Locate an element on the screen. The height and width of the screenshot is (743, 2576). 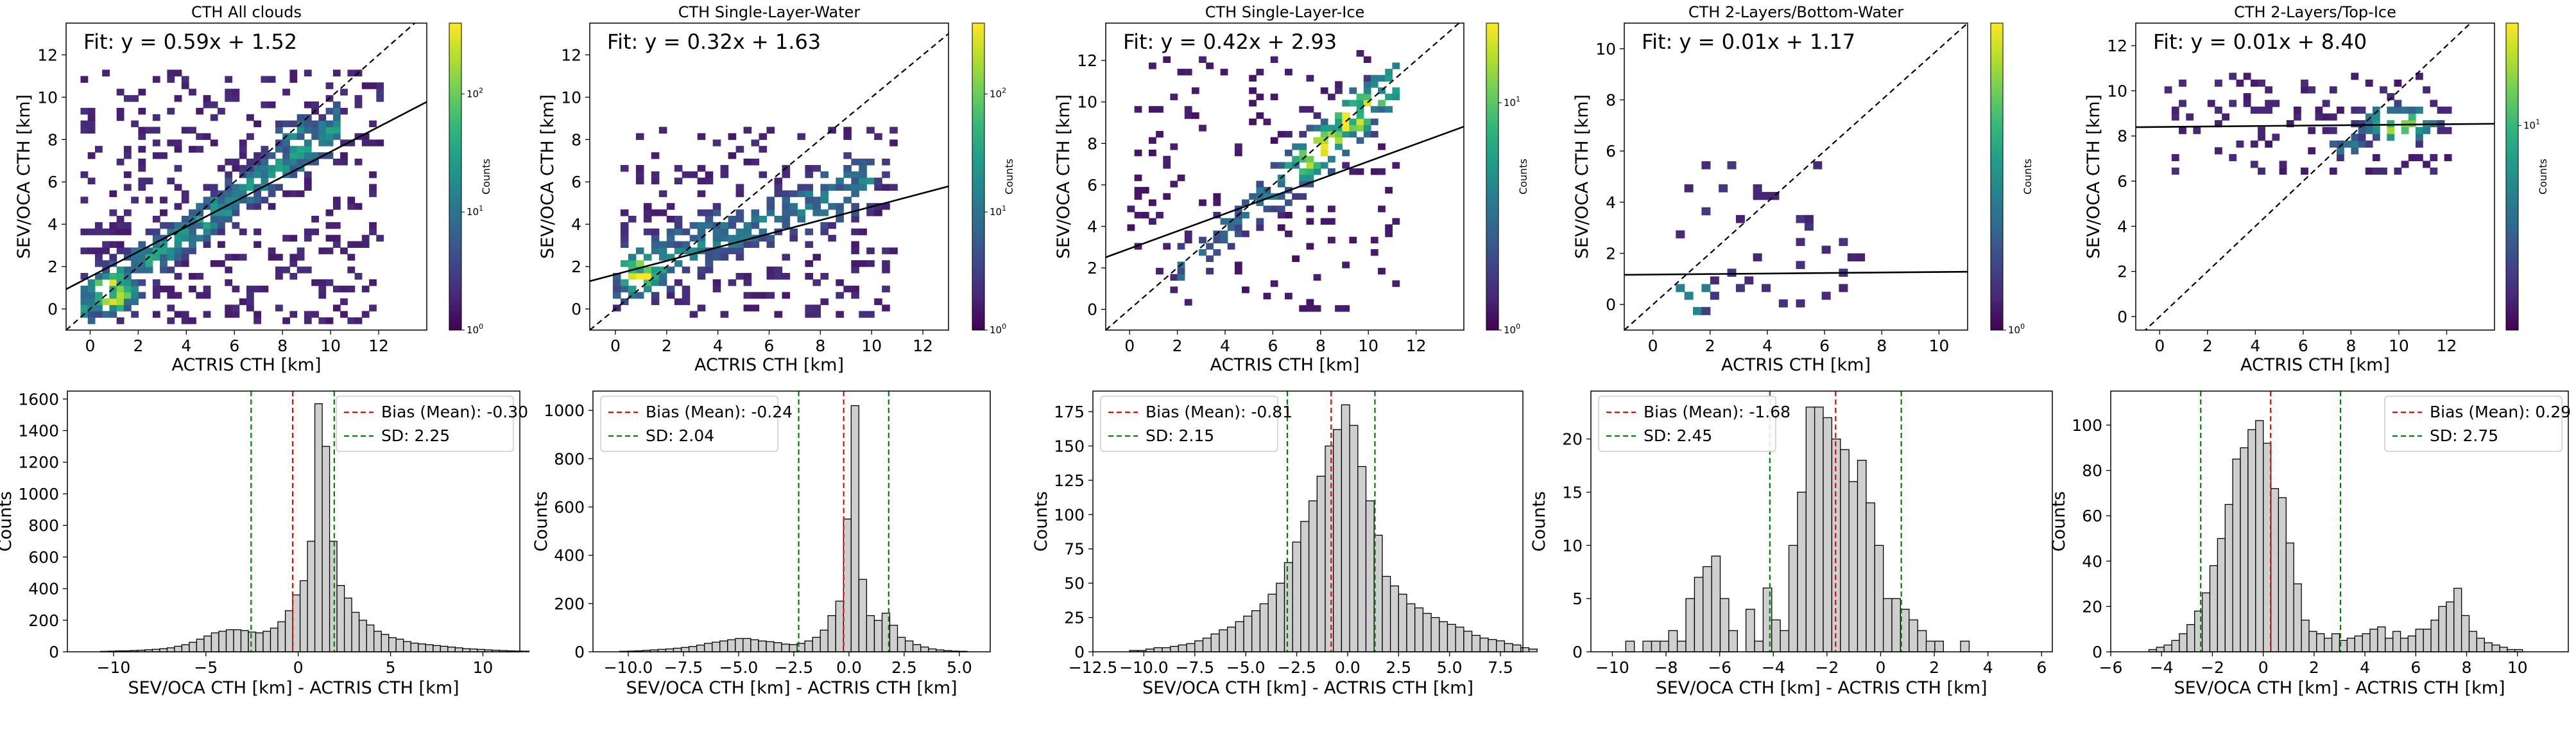
x-tick-label: 5 is located at coordinates (391, 668).